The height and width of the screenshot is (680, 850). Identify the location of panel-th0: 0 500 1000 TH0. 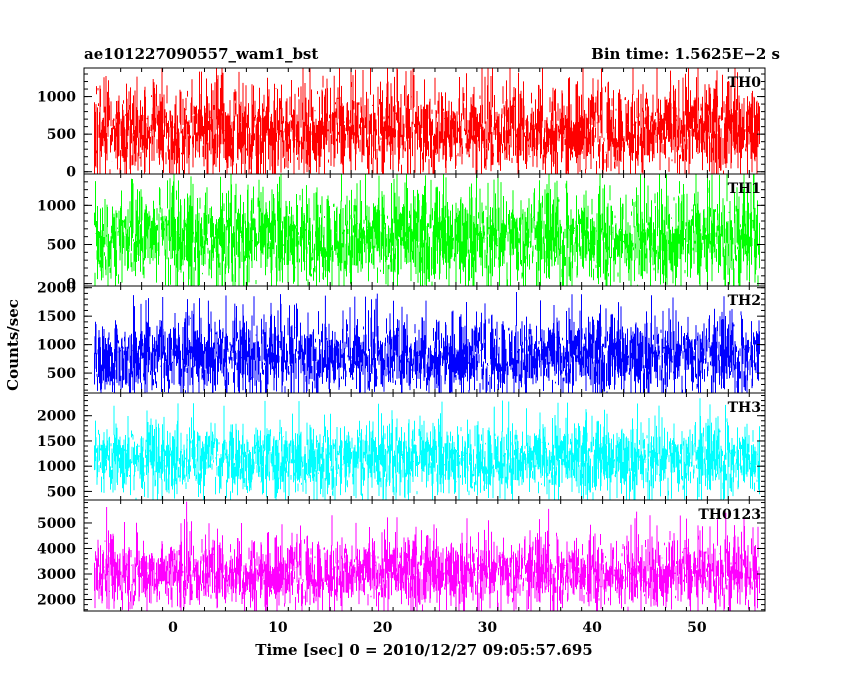
(401, 124).